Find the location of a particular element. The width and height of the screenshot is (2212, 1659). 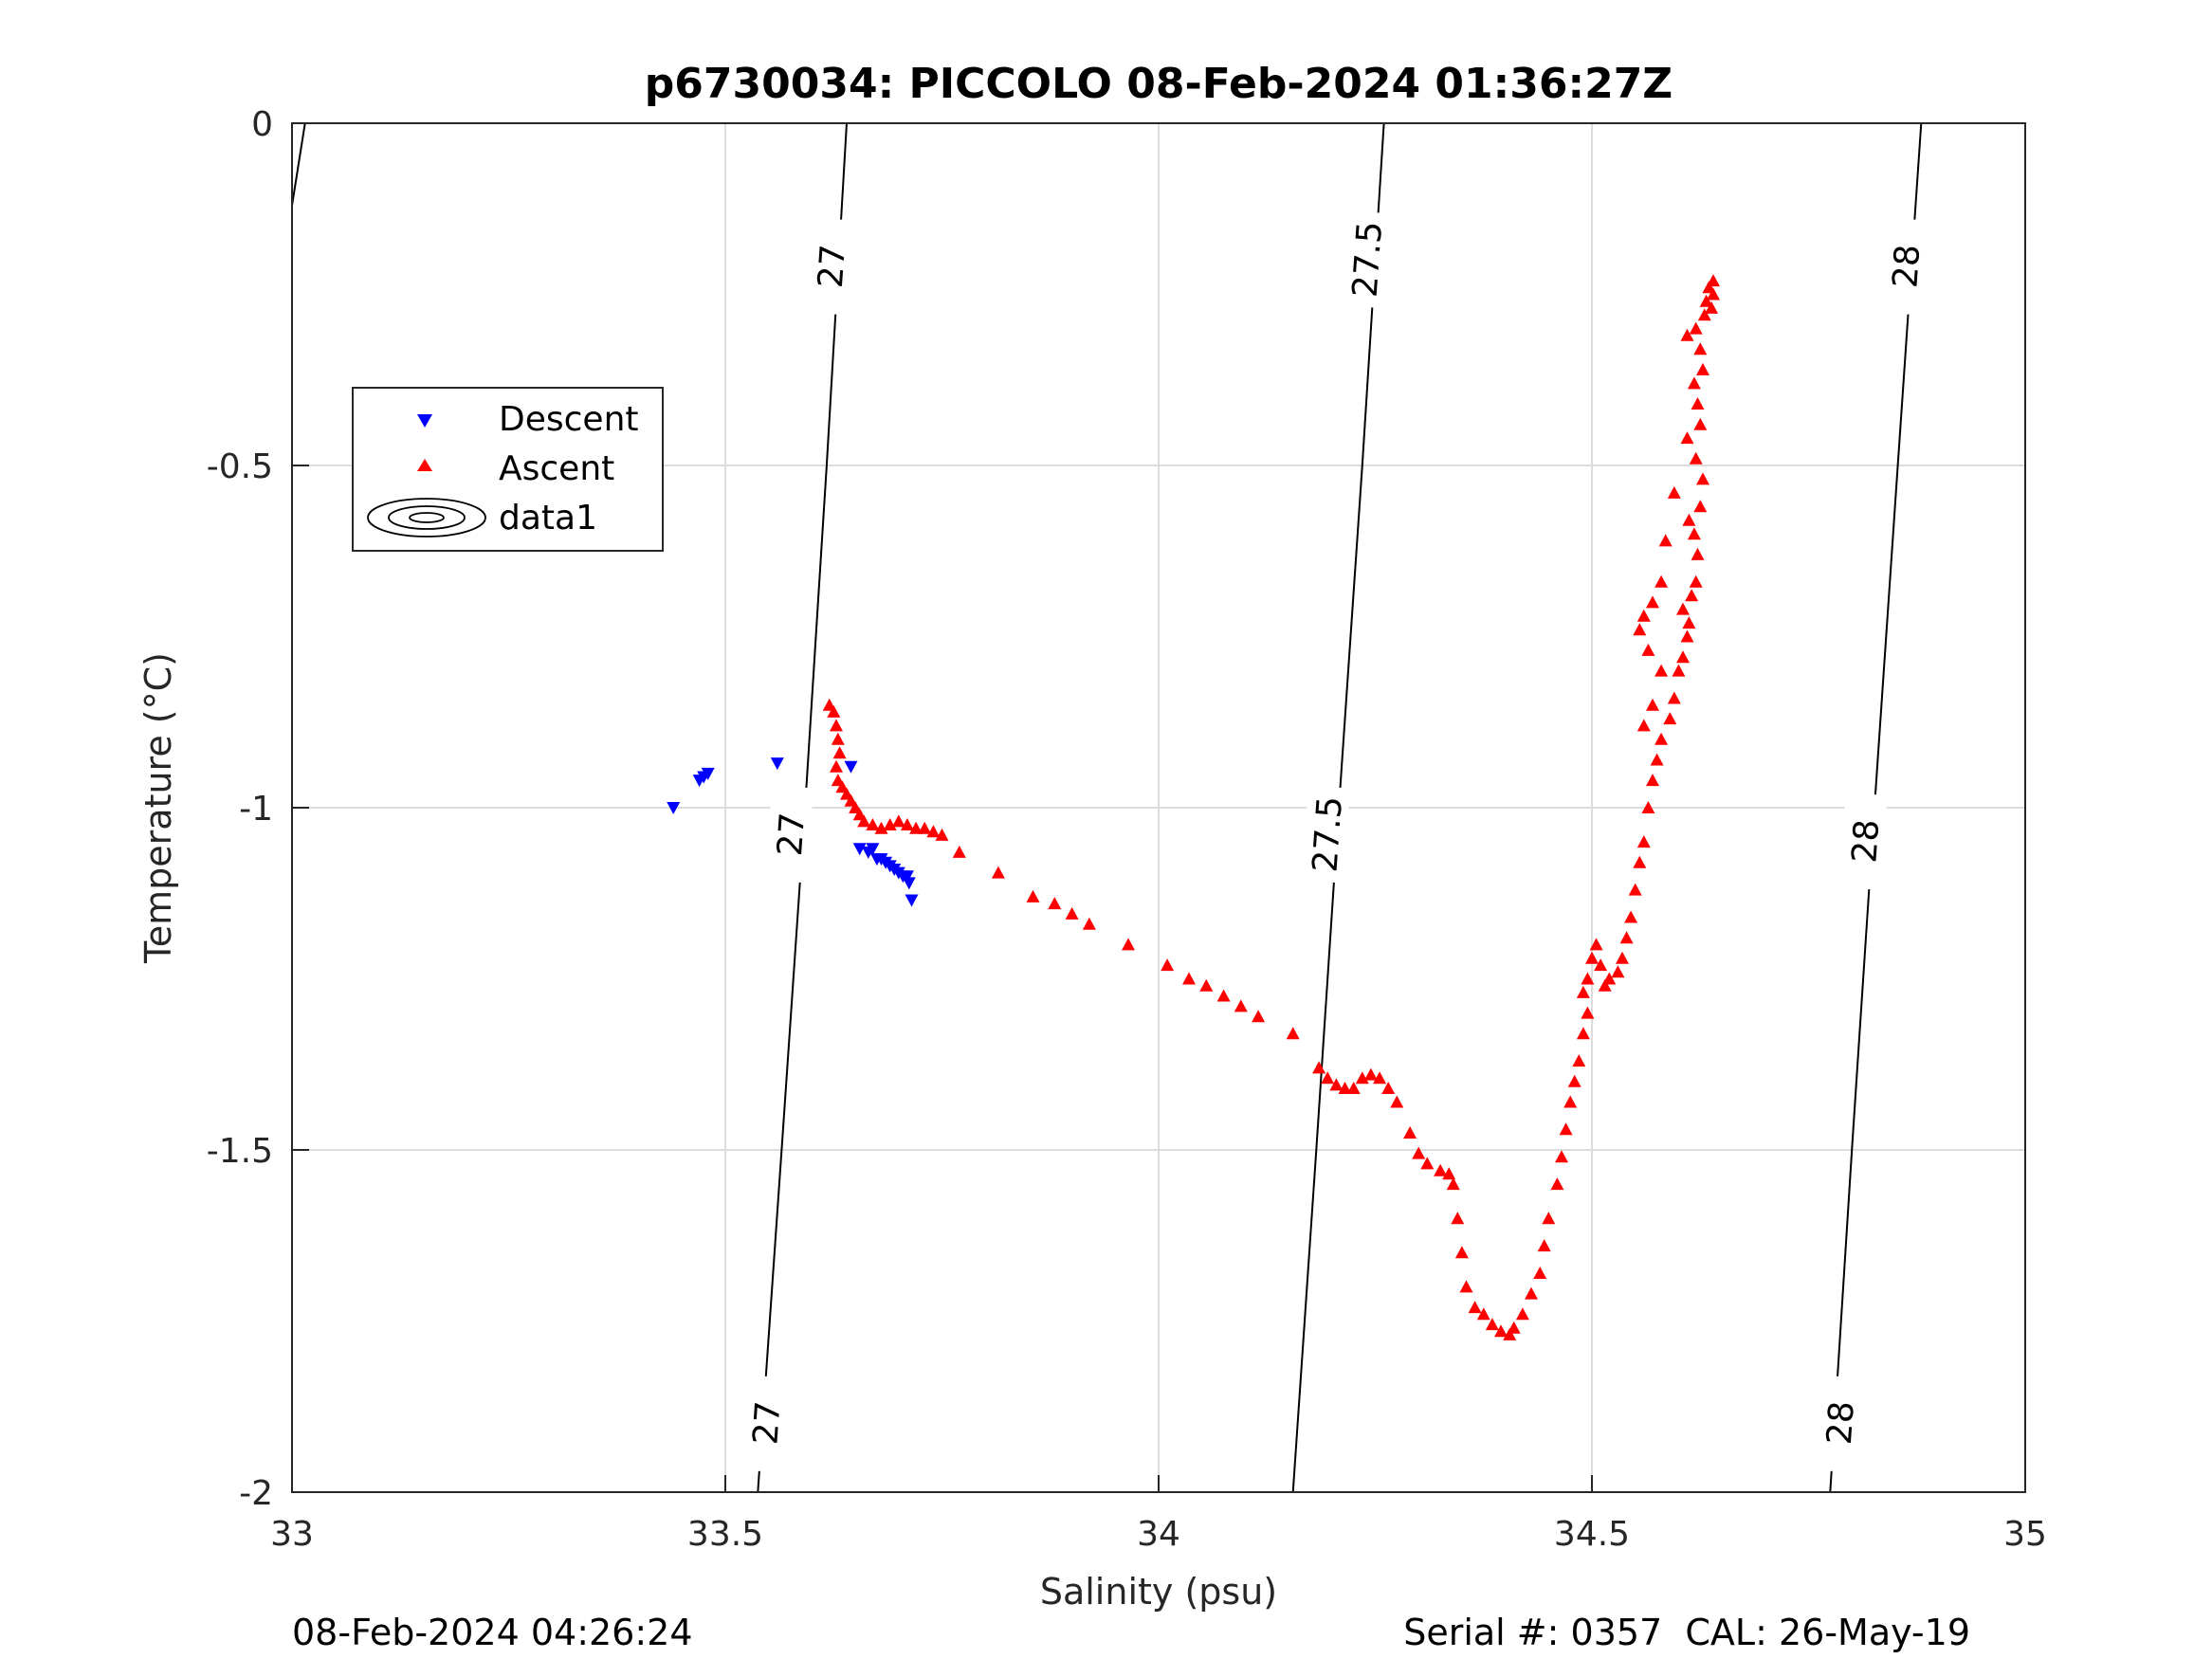

contour-label: 27.5 is located at coordinates (1368, 259).